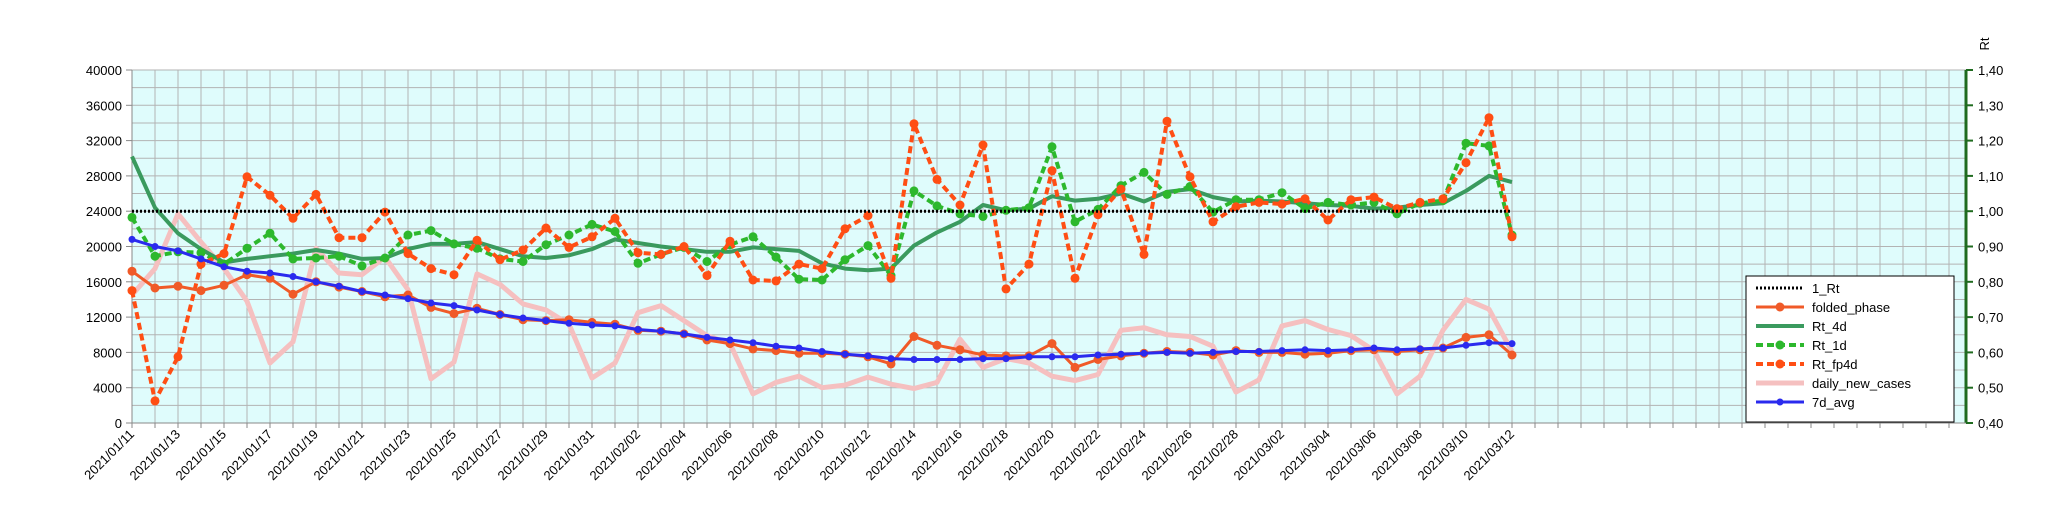 This screenshot has height=527, width=2048. Describe the element at coordinates (104, 247) in the screenshot. I see `y-tick-label: 20000` at that location.